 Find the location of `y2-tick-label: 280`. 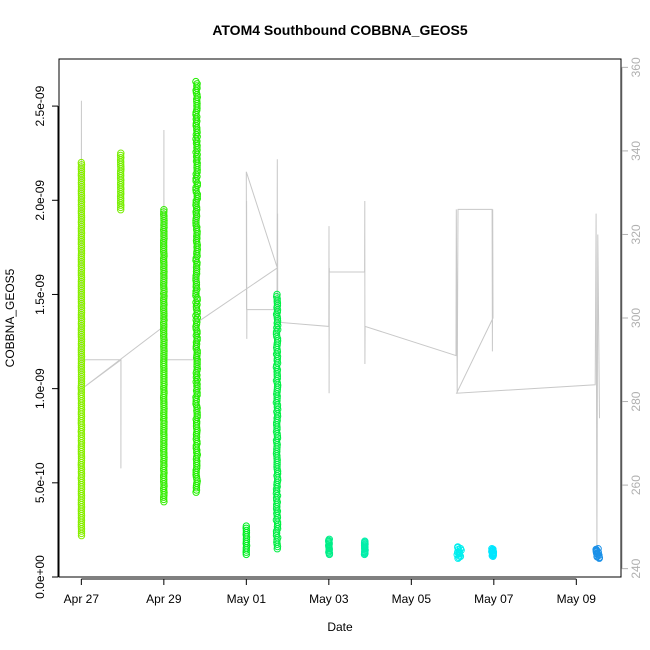

y2-tick-label: 280 is located at coordinates (636, 401).